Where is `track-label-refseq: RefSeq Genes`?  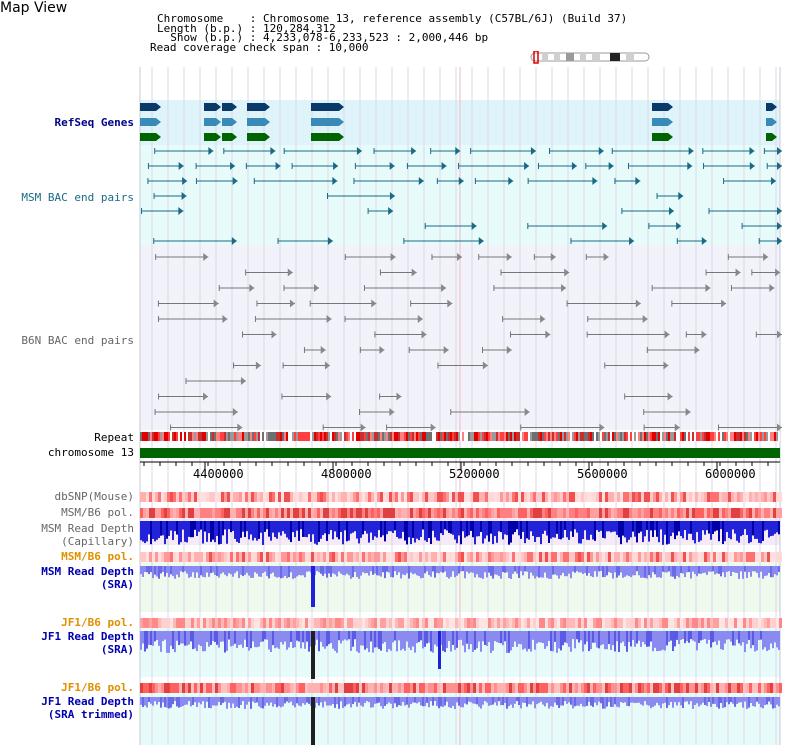
track-label-refseq: RefSeq Genes is located at coordinates (94, 122).